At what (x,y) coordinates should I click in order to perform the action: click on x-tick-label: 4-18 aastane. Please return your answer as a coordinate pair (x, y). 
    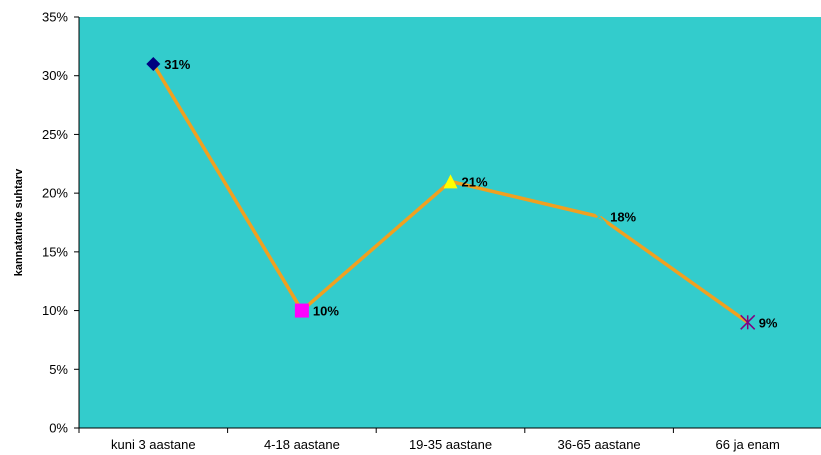
    Looking at the image, I should click on (302, 444).